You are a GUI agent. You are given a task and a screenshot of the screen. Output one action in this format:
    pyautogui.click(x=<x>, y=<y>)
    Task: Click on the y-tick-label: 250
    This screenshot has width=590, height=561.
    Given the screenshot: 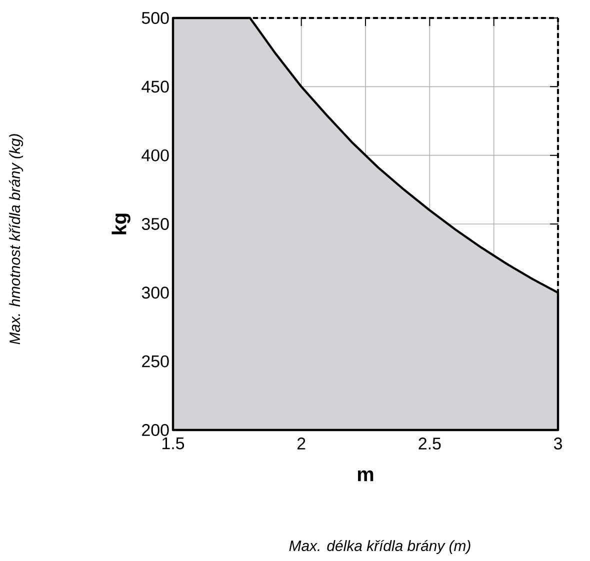 What is the action you would take?
    pyautogui.click(x=155, y=361)
    